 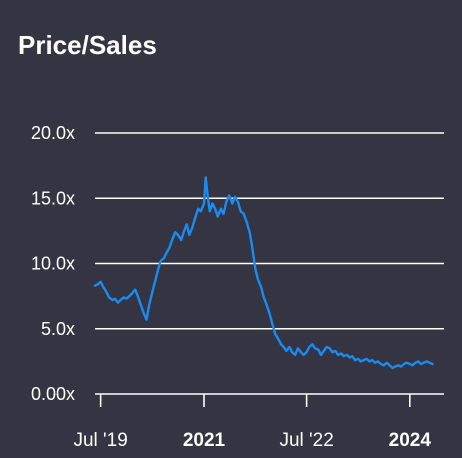 I want to click on y-tick-label: 0.00x, so click(x=53, y=394).